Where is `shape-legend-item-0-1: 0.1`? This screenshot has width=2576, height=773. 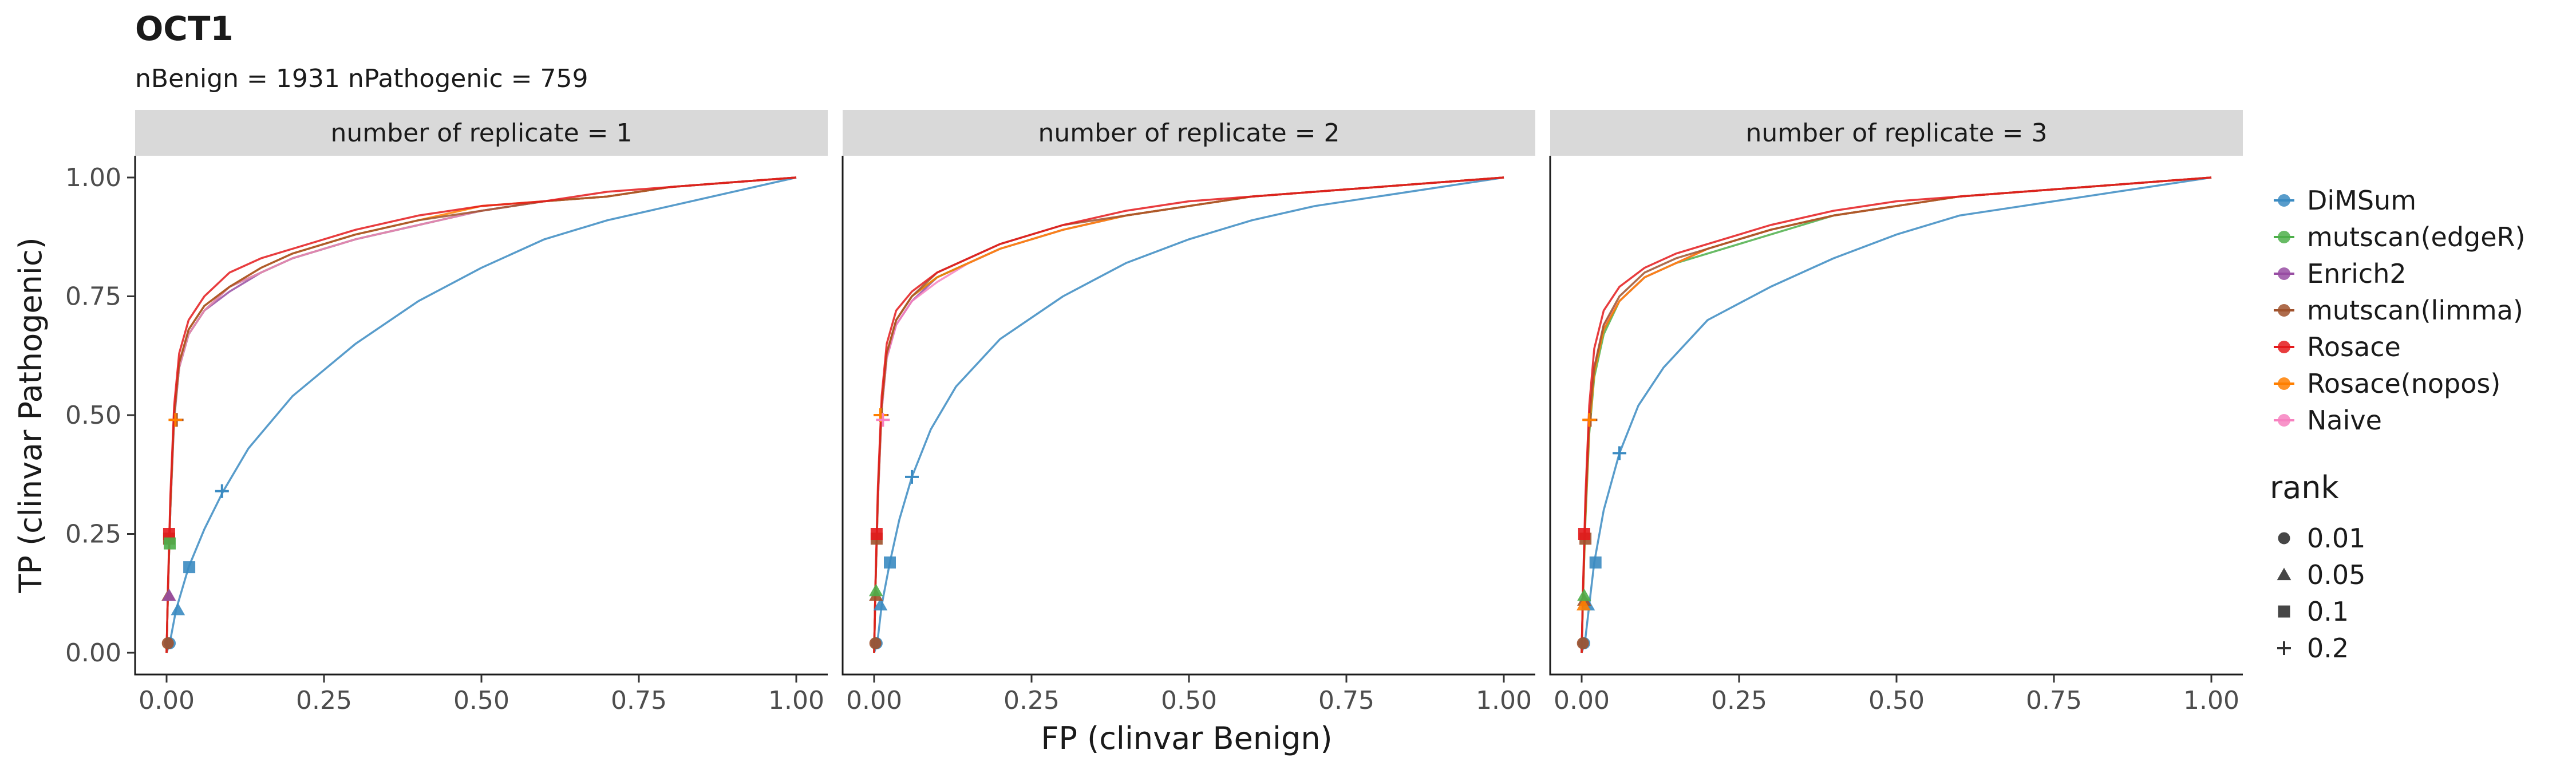
shape-legend-item-0-1: 0.1 is located at coordinates (2313, 611).